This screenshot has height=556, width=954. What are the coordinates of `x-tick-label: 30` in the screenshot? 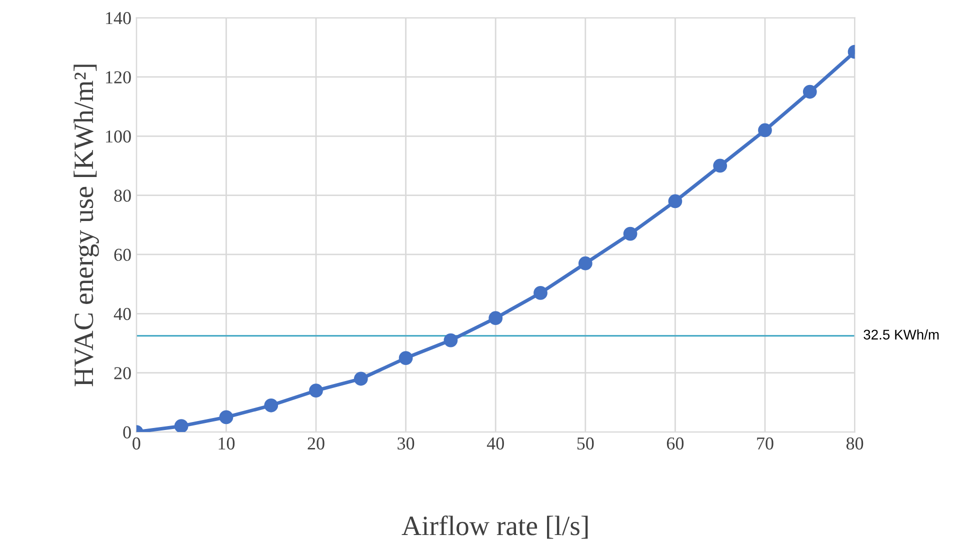 It's located at (406, 443).